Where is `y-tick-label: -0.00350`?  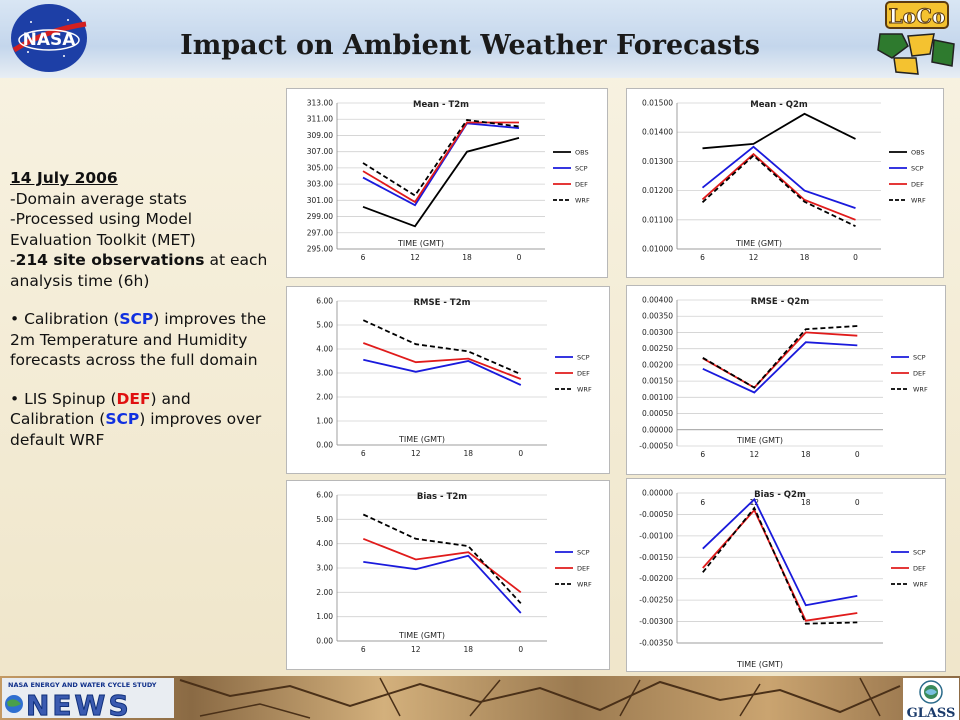
y-tick-label: -0.00350 is located at coordinates (656, 643).